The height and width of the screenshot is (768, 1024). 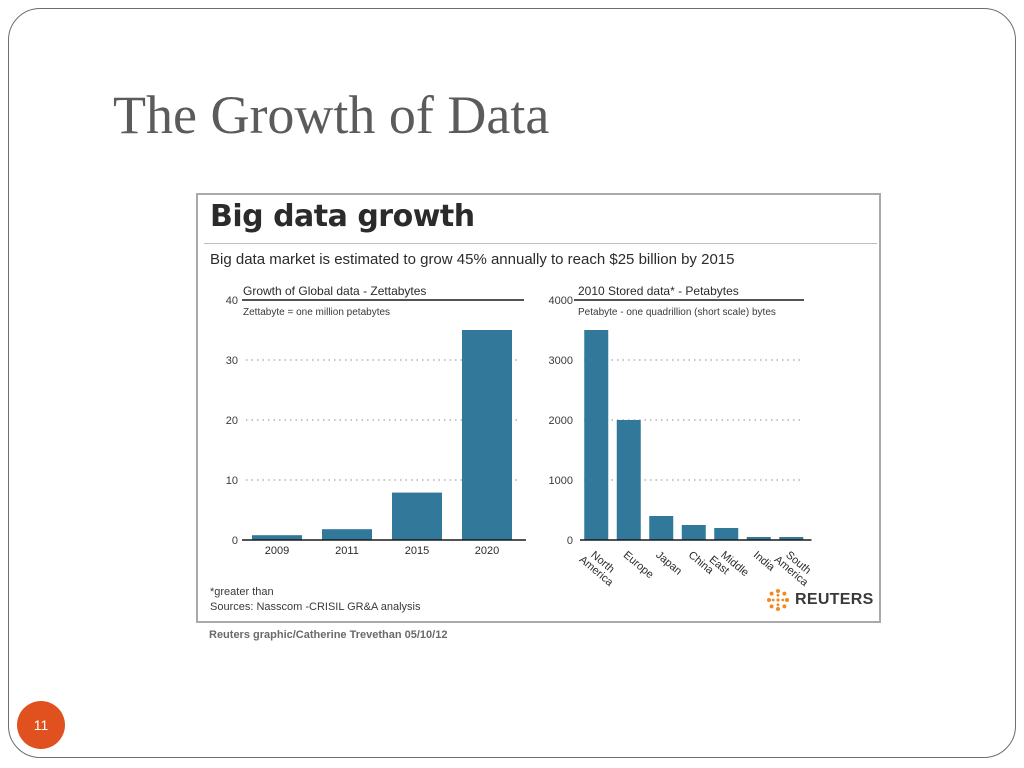 I want to click on page-number-badge: 11, so click(x=41, y=725).